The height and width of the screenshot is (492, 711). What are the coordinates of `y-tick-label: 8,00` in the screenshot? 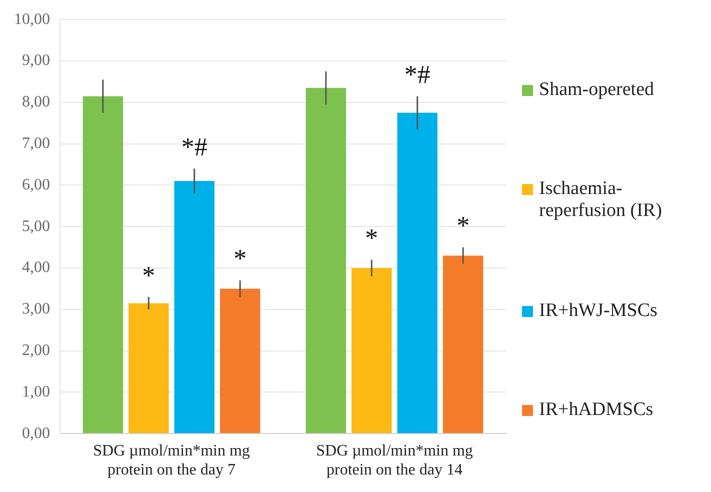 It's located at (36, 102).